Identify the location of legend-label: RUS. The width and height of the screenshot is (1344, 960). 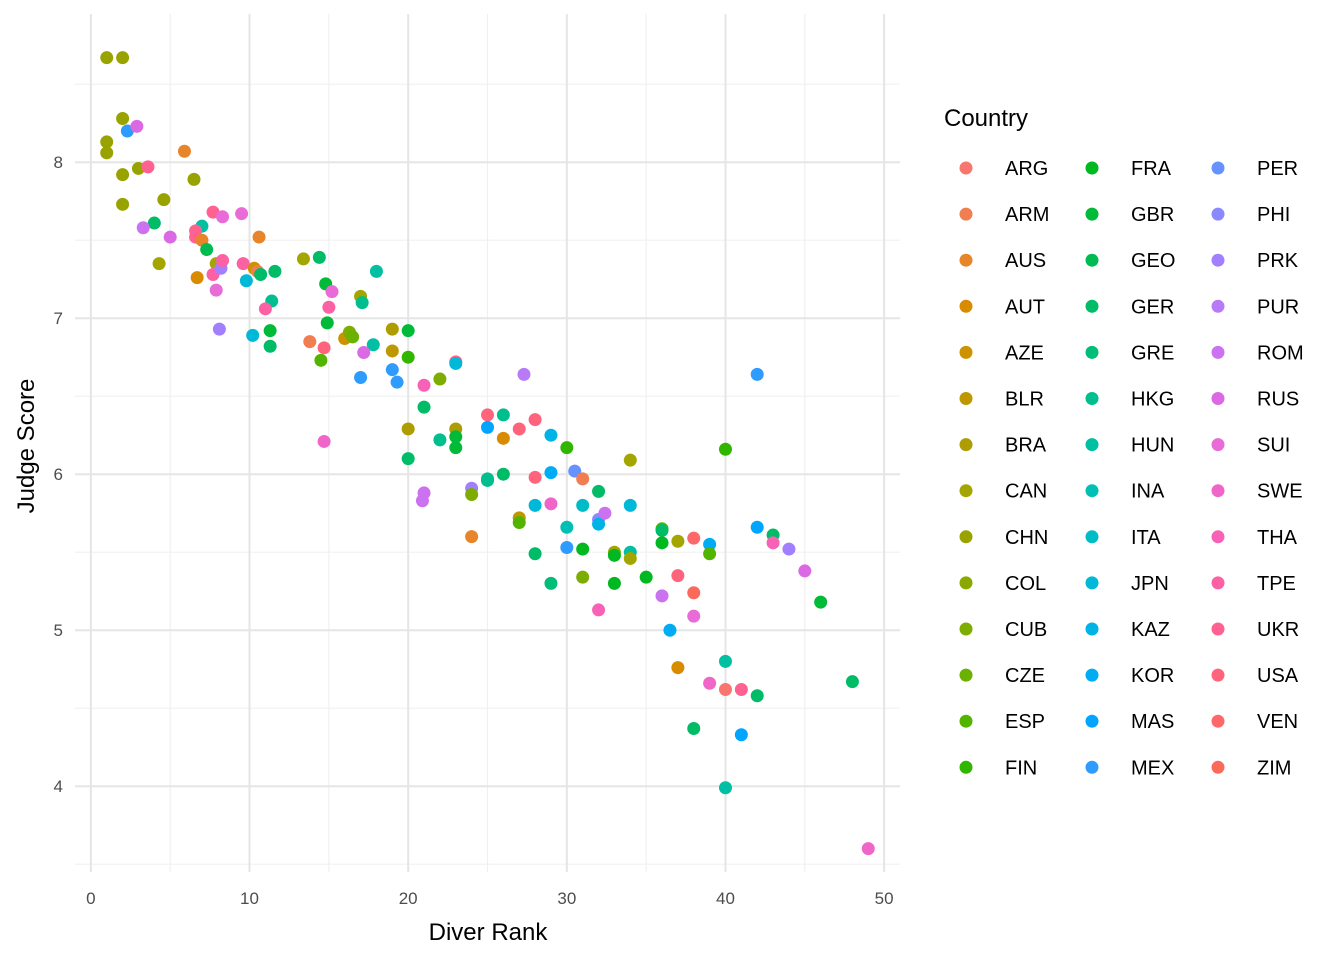
(1278, 400).